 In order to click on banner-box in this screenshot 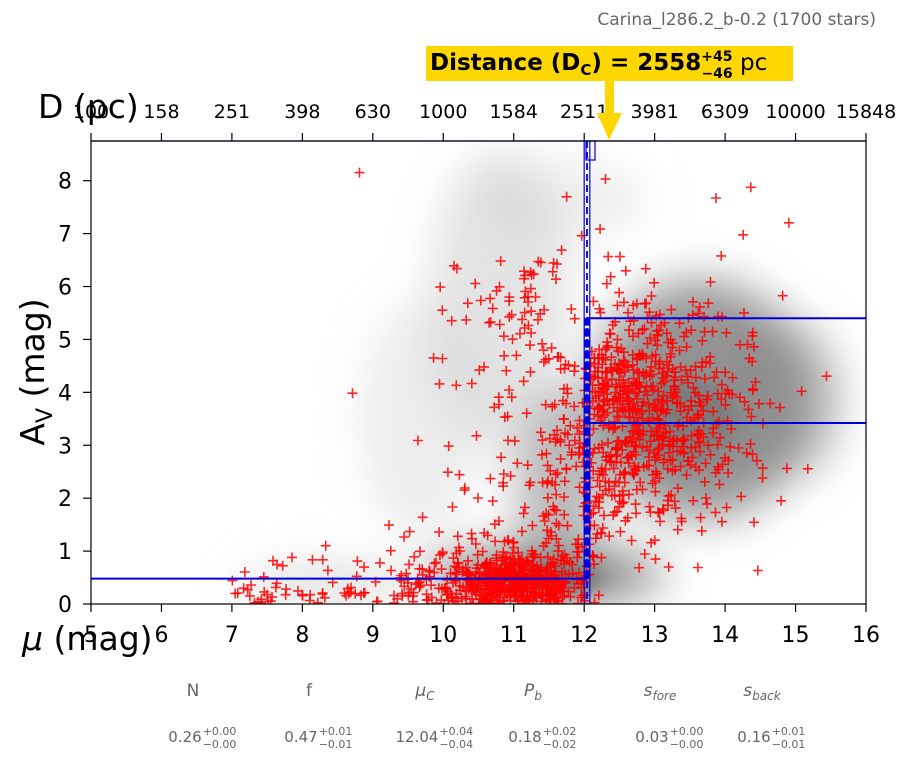, I will do `click(609, 63)`.